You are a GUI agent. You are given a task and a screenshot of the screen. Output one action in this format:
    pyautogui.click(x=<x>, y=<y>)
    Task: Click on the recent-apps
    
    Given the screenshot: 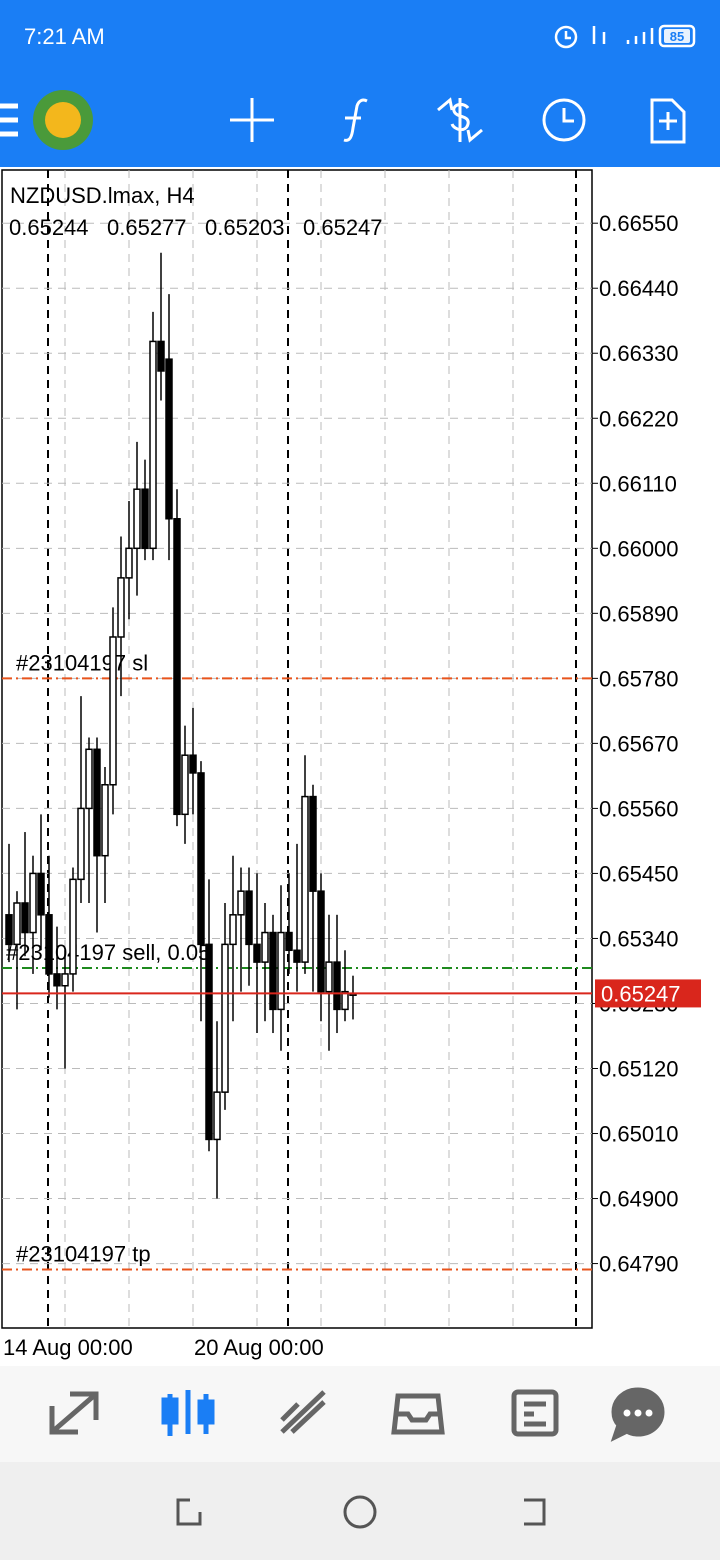 What is the action you would take?
    pyautogui.click(x=189, y=1512)
    